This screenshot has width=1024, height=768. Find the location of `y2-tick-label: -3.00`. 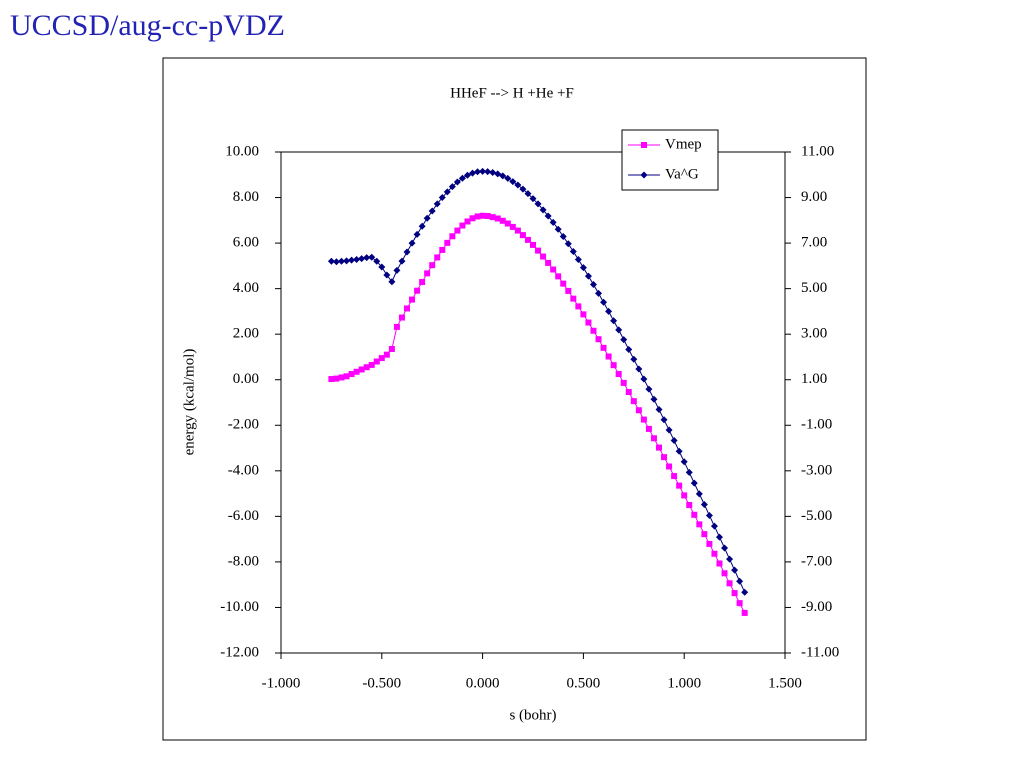

y2-tick-label: -3.00 is located at coordinates (816, 470).